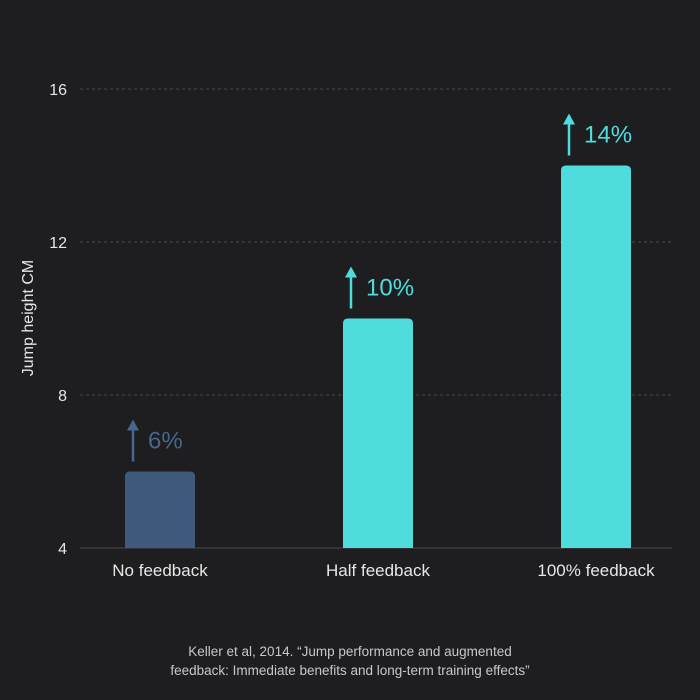 Image resolution: width=700 pixels, height=700 pixels. Describe the element at coordinates (160, 570) in the screenshot. I see `x-category-label: No feedback` at that location.